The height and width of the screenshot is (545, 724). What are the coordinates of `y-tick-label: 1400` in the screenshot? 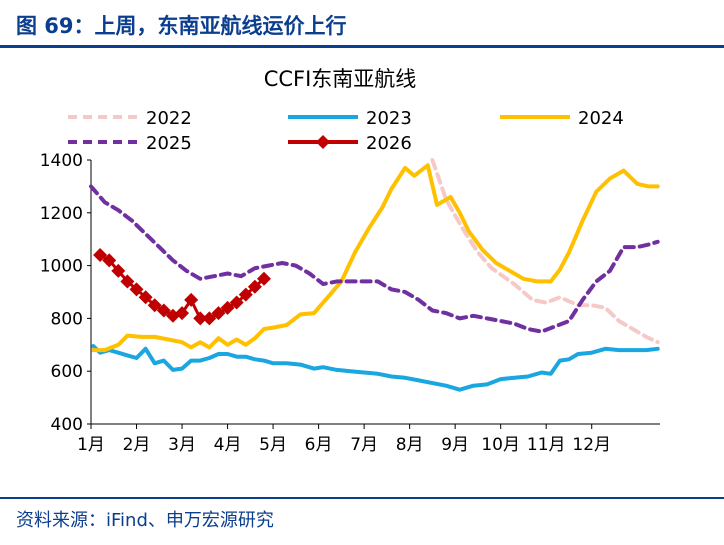 It's located at (61, 161).